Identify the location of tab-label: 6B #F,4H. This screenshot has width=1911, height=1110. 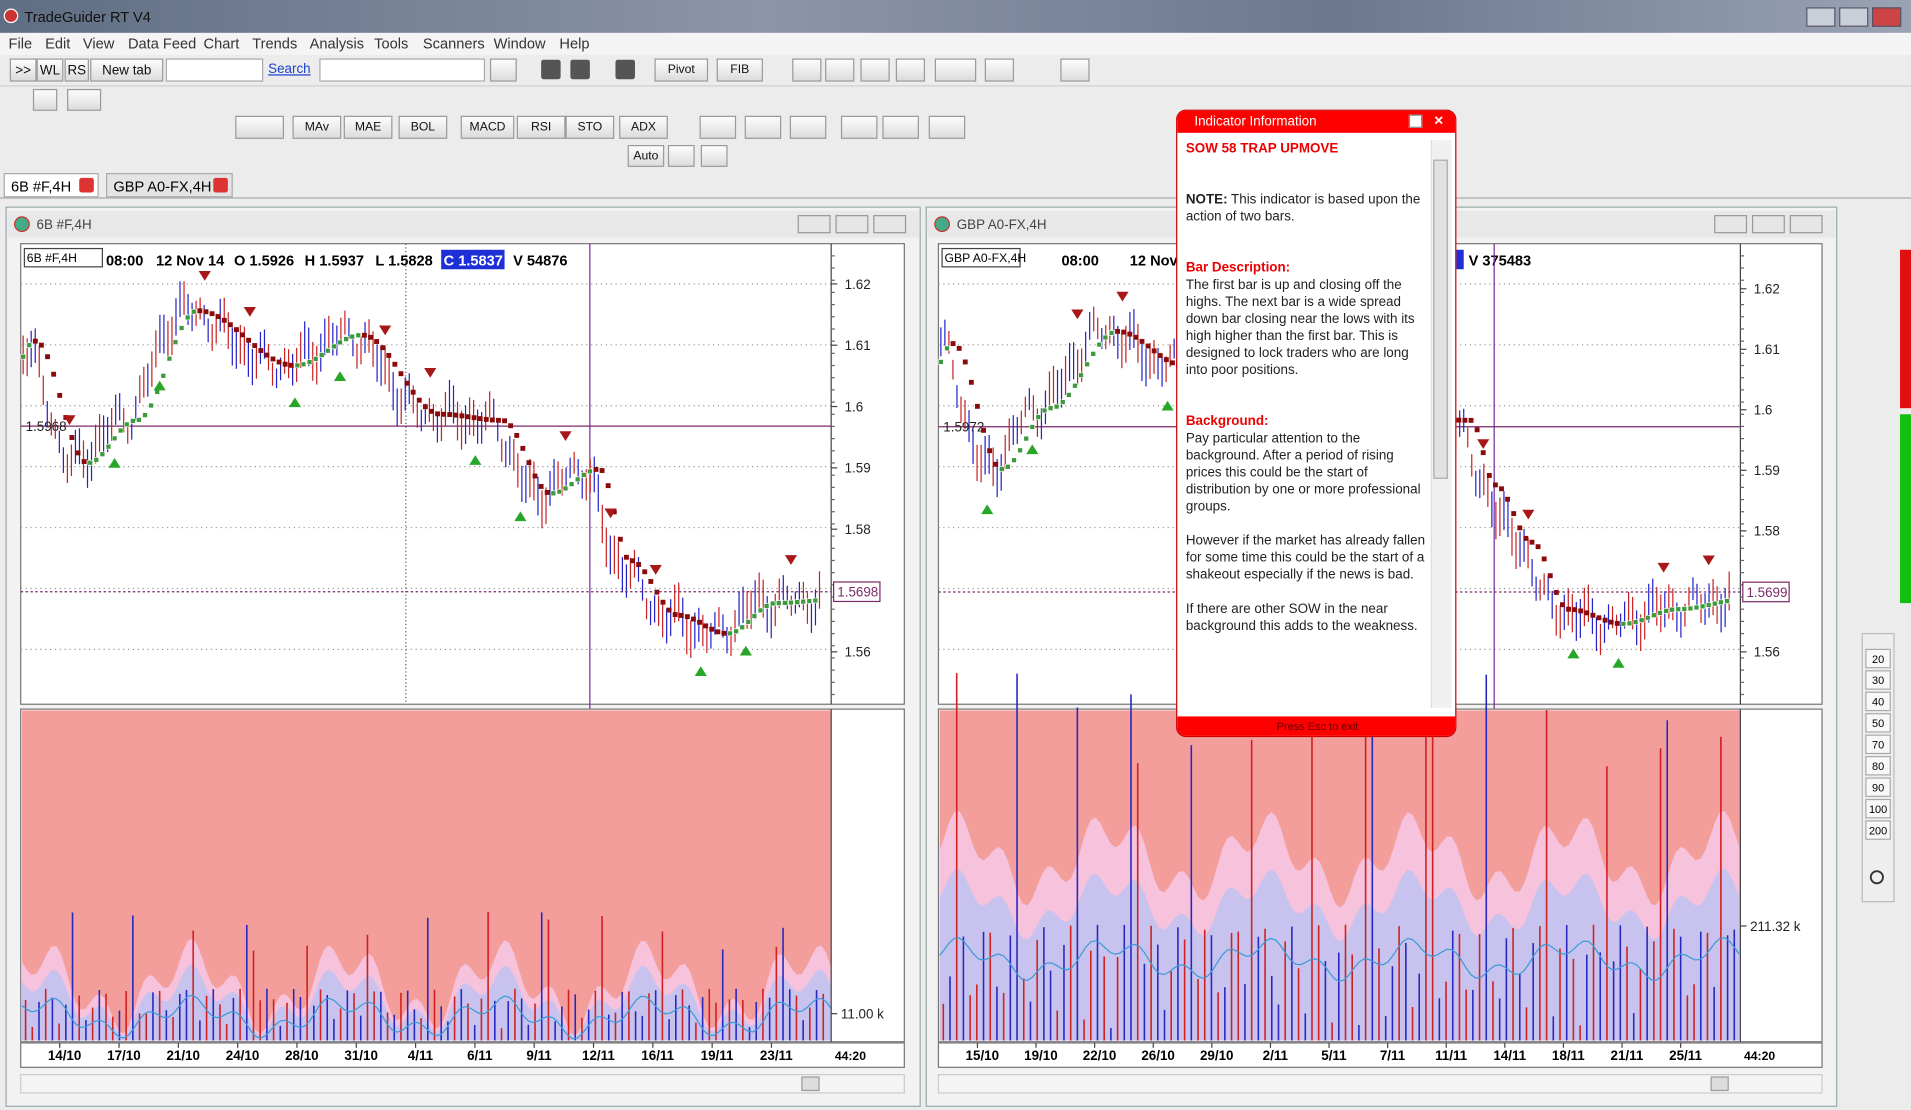
(41, 186).